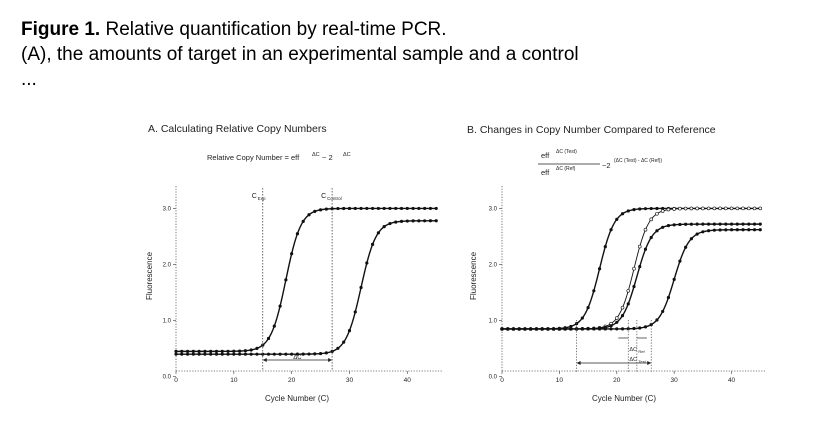 The image size is (820, 437). What do you see at coordinates (732, 380) in the screenshot?
I see `panel-b-x-tick-label: 40` at bounding box center [732, 380].